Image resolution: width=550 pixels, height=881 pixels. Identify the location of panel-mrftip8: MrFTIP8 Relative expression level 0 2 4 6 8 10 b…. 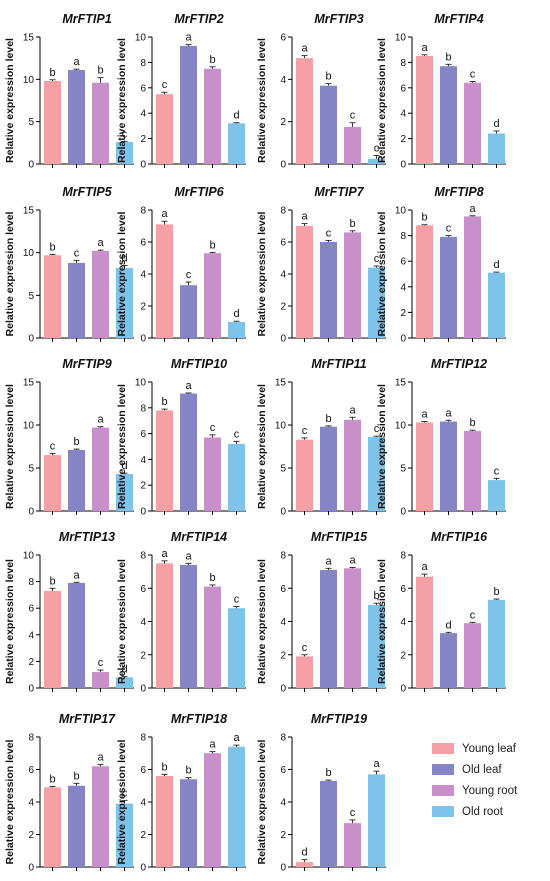
(441, 265).